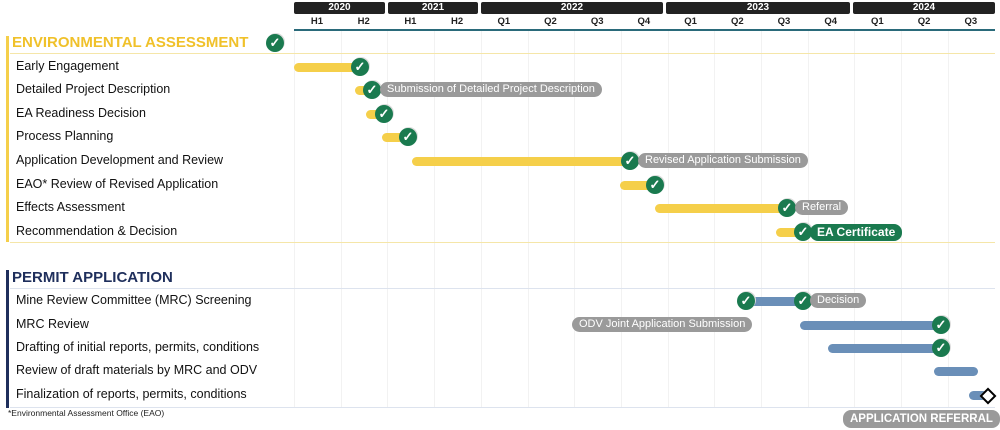 The image size is (1000, 430). I want to click on section-title: ENVIRONMENTAL ASSESSMENT, so click(130, 42).